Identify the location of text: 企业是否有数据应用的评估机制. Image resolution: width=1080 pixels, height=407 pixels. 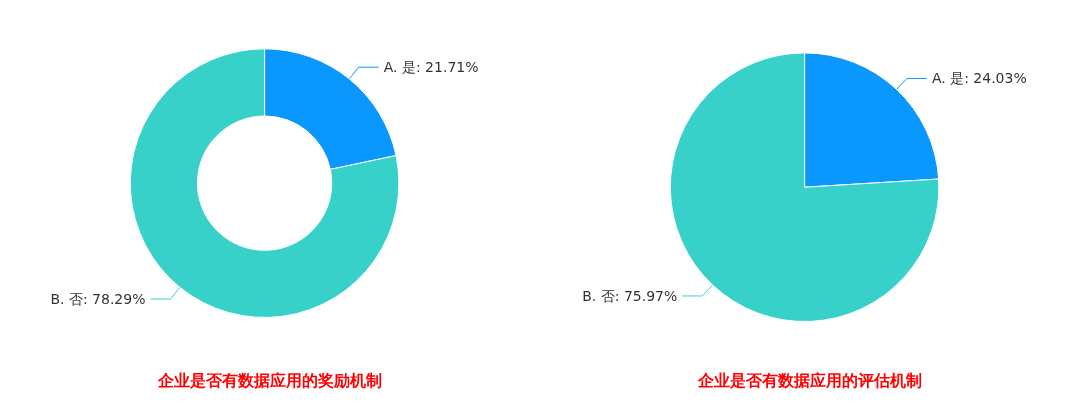
(809, 379).